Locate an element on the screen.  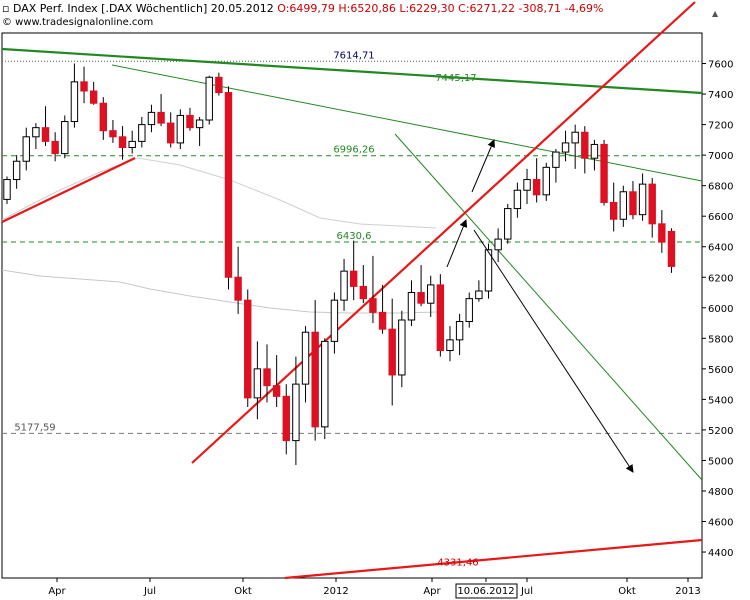
level-label-7445: 7445,17 is located at coordinates (455, 78).